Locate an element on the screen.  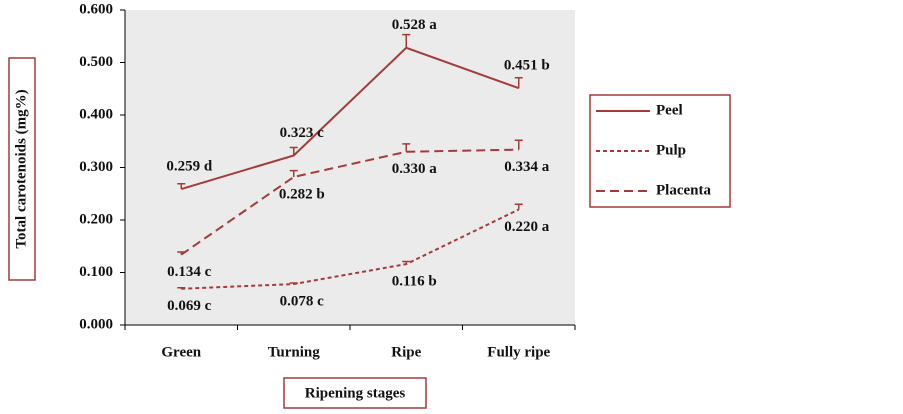
x-tick-label: Ripe is located at coordinates (406, 352).